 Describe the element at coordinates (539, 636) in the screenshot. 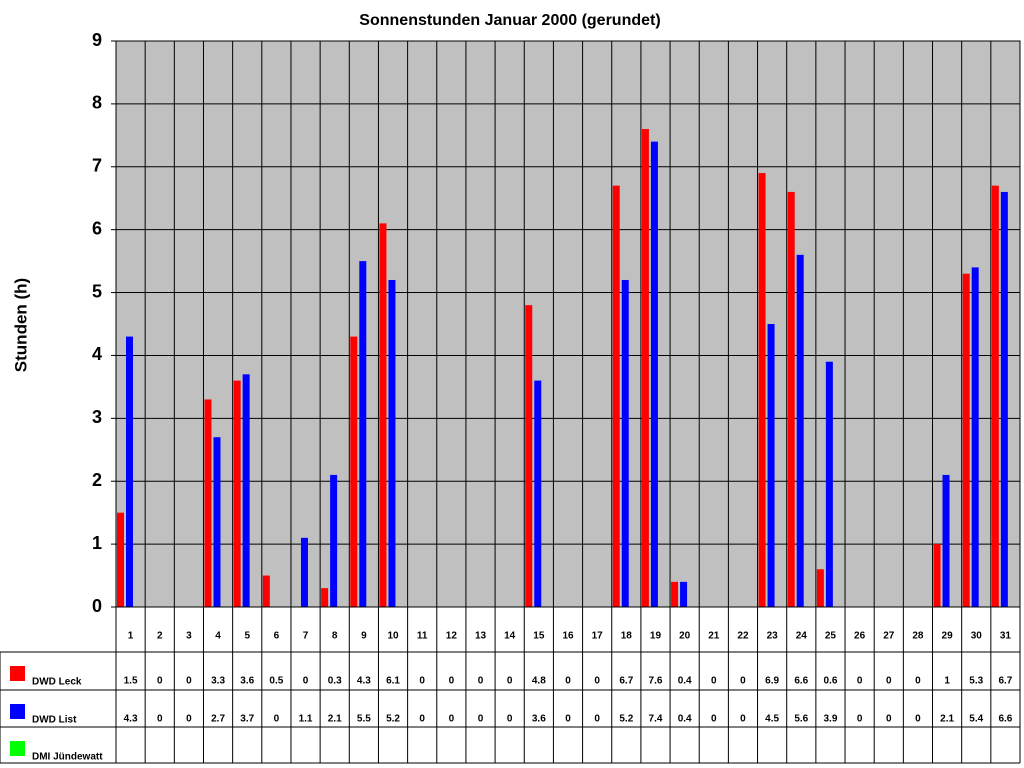

I see `x-tick-label: 15` at that location.